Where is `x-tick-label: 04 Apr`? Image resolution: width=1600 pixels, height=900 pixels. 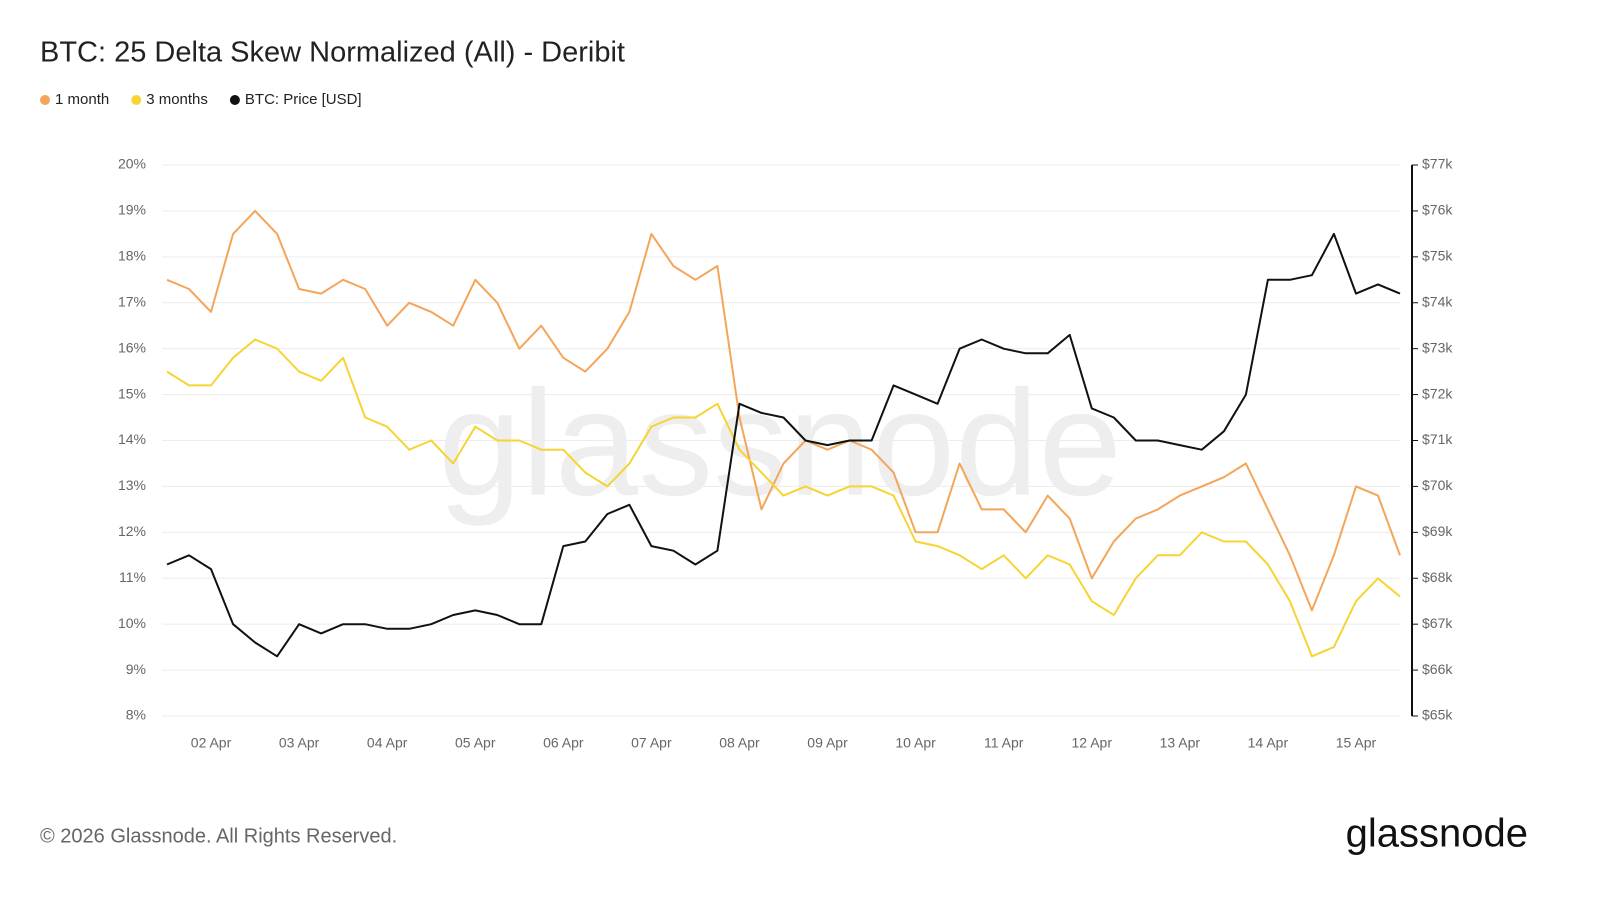
x-tick-label: 04 Apr is located at coordinates (387, 743).